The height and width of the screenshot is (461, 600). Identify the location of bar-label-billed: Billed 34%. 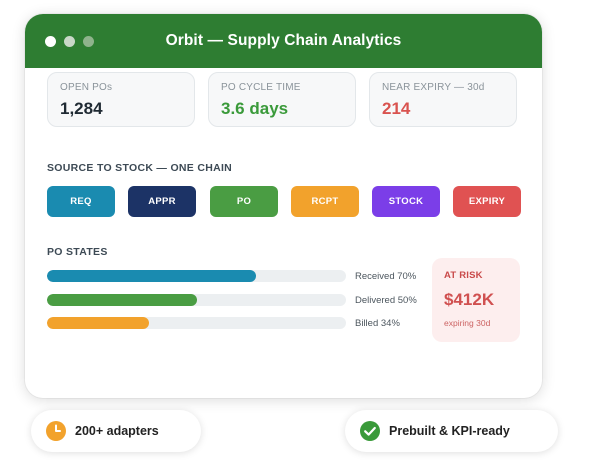
(377, 323).